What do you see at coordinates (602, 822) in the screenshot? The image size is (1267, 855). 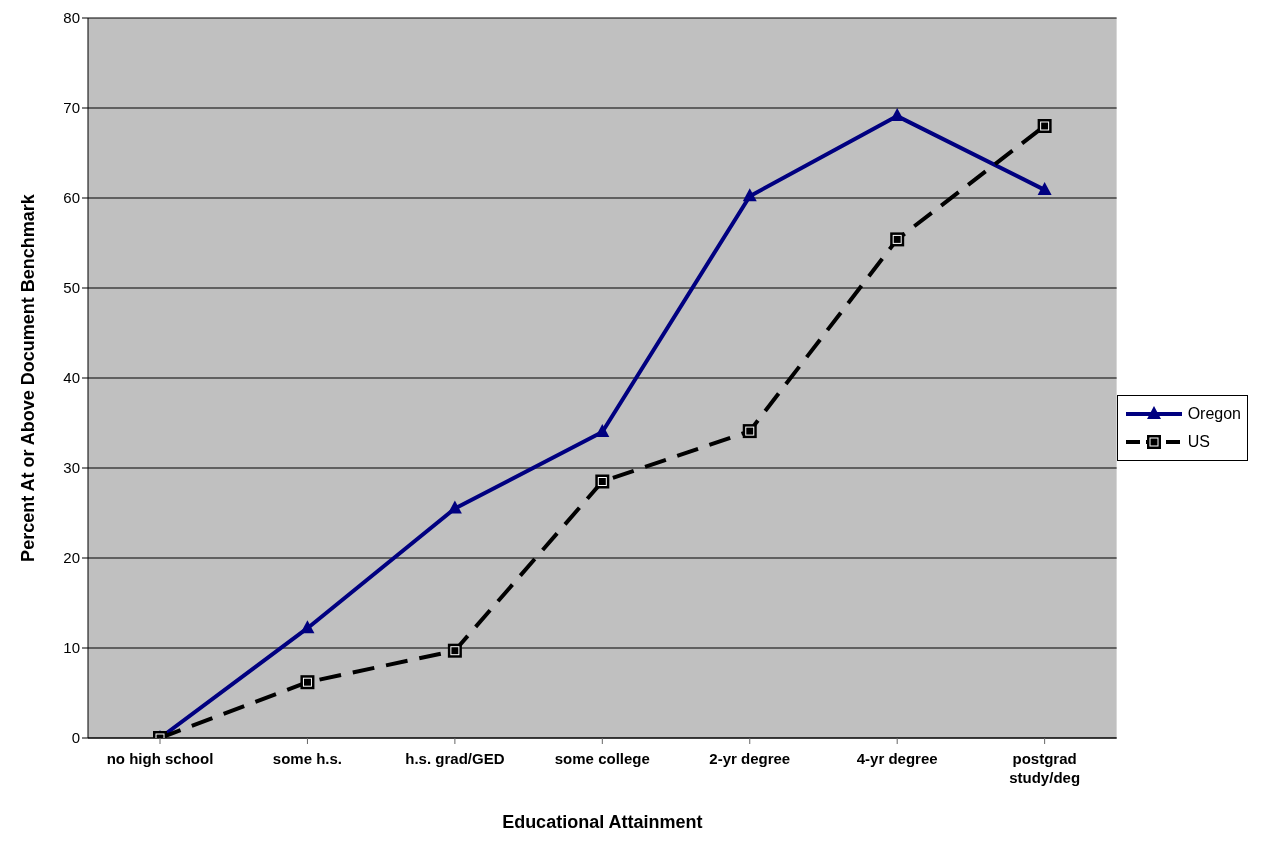 I see `x-axis-title: Educational Attainment` at bounding box center [602, 822].